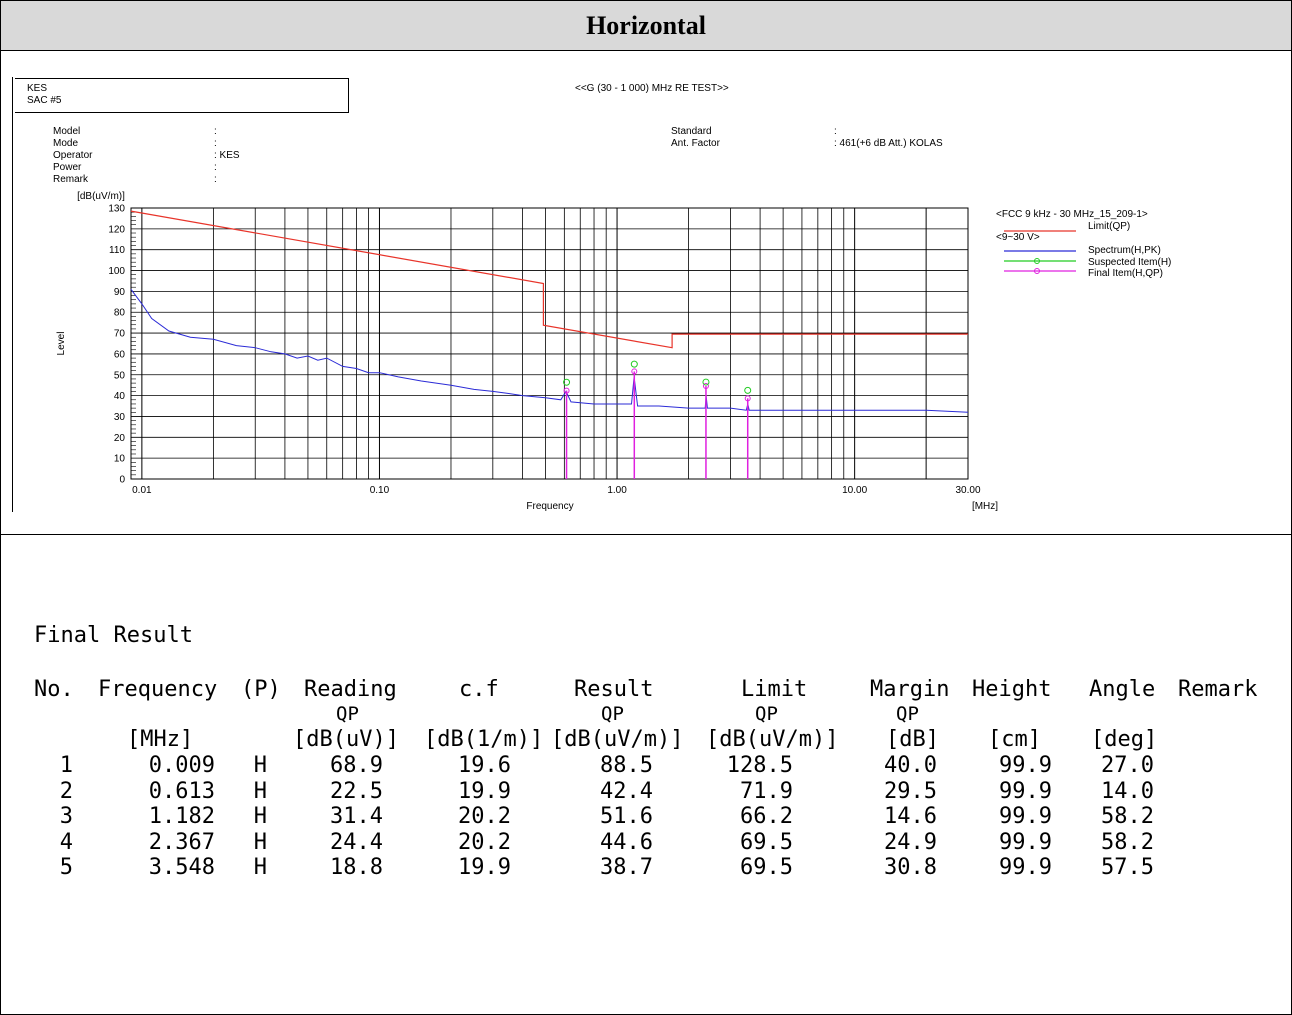  I want to click on cell-result: 42.4, so click(626, 791).